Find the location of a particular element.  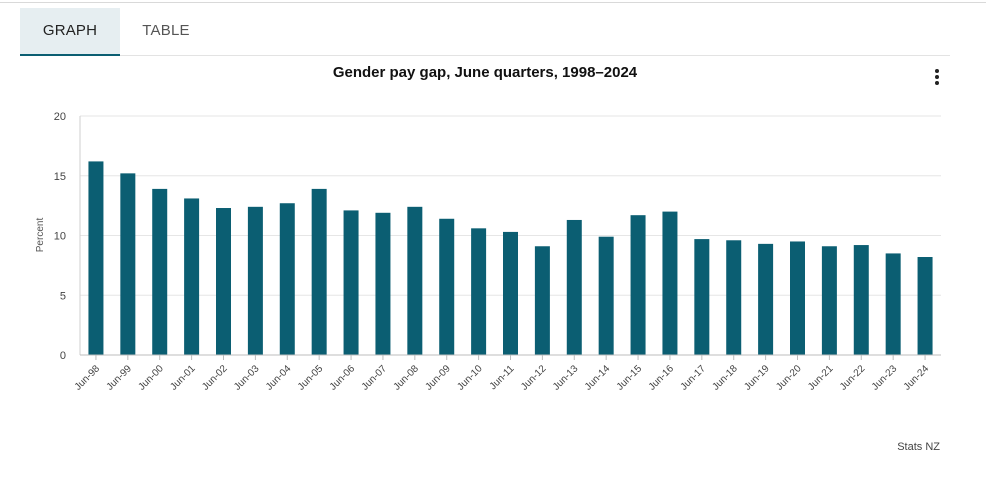

x-tick-label: Jun-00 is located at coordinates (151, 378).